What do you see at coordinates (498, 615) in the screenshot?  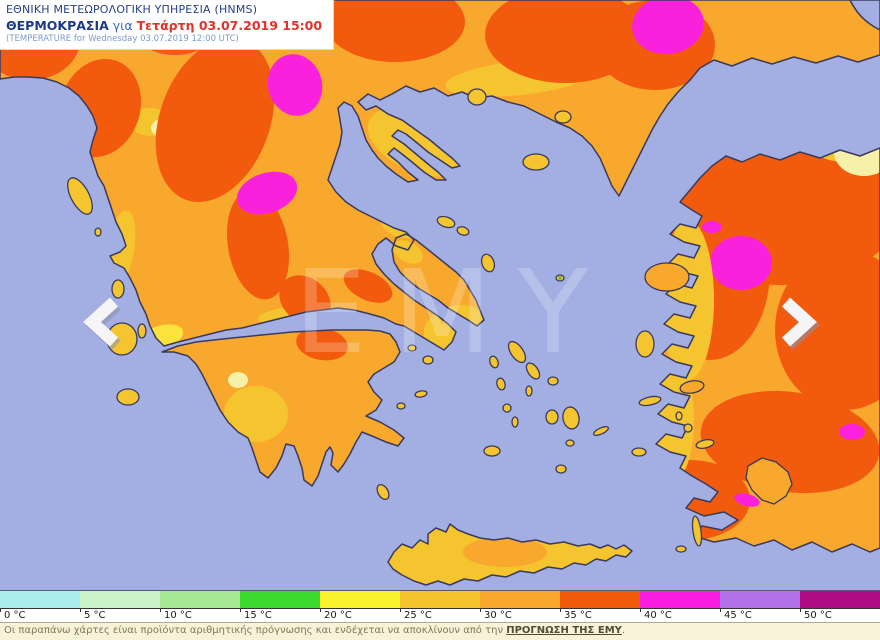 I see `legend-label-6: 30 °C` at bounding box center [498, 615].